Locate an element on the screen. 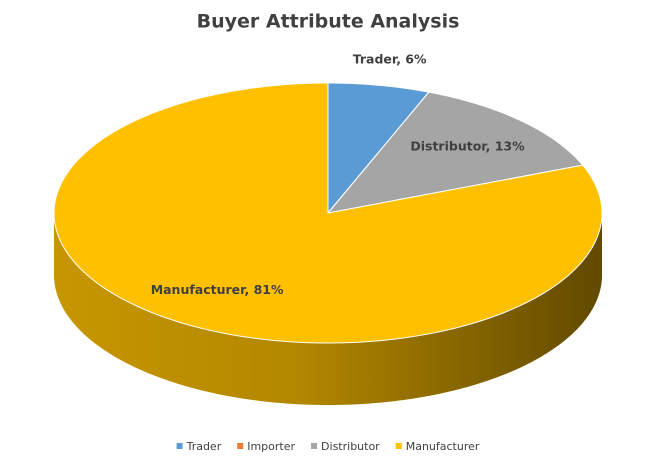 The height and width of the screenshot is (465, 657). data-label: Distributor, 13% is located at coordinates (467, 145).